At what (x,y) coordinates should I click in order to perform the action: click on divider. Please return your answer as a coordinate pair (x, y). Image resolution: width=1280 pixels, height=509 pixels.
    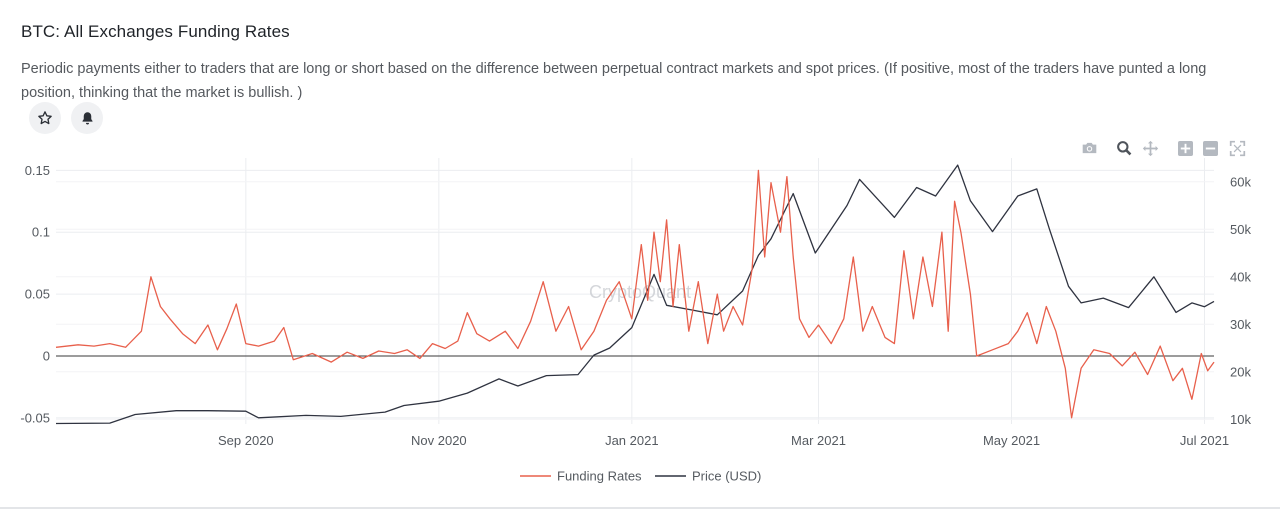
    Looking at the image, I should click on (640, 508).